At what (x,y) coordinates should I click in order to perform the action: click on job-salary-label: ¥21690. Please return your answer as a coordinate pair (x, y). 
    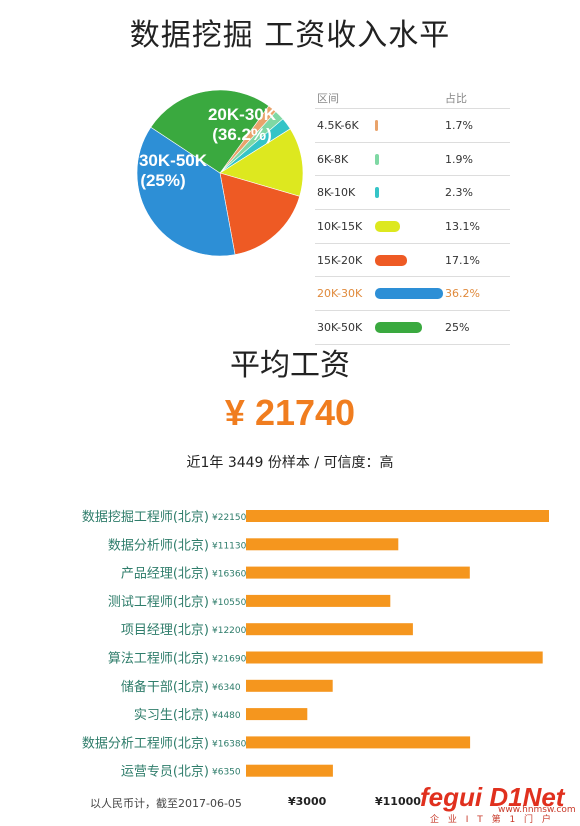
    Looking at the image, I should click on (229, 660).